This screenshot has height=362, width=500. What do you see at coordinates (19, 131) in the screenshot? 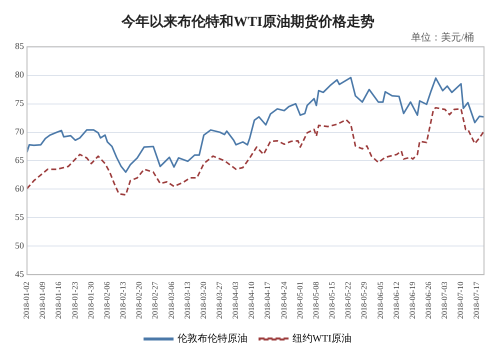
I see `y-tick-label: 70` at bounding box center [19, 131].